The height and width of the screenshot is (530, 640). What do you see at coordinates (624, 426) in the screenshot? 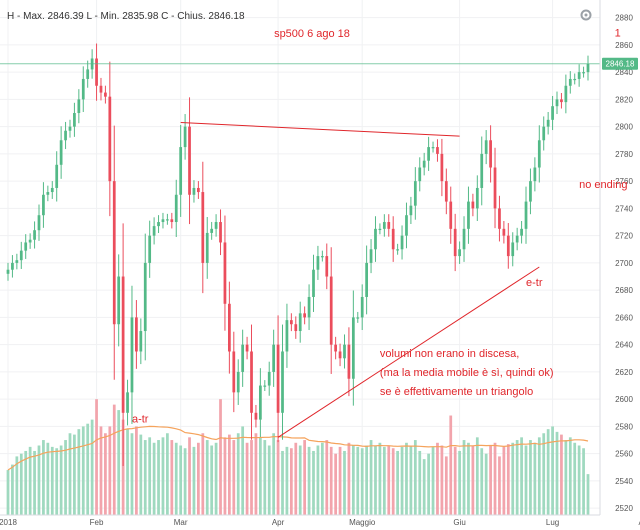
I see `y-tick-label: 2580` at bounding box center [624, 426].